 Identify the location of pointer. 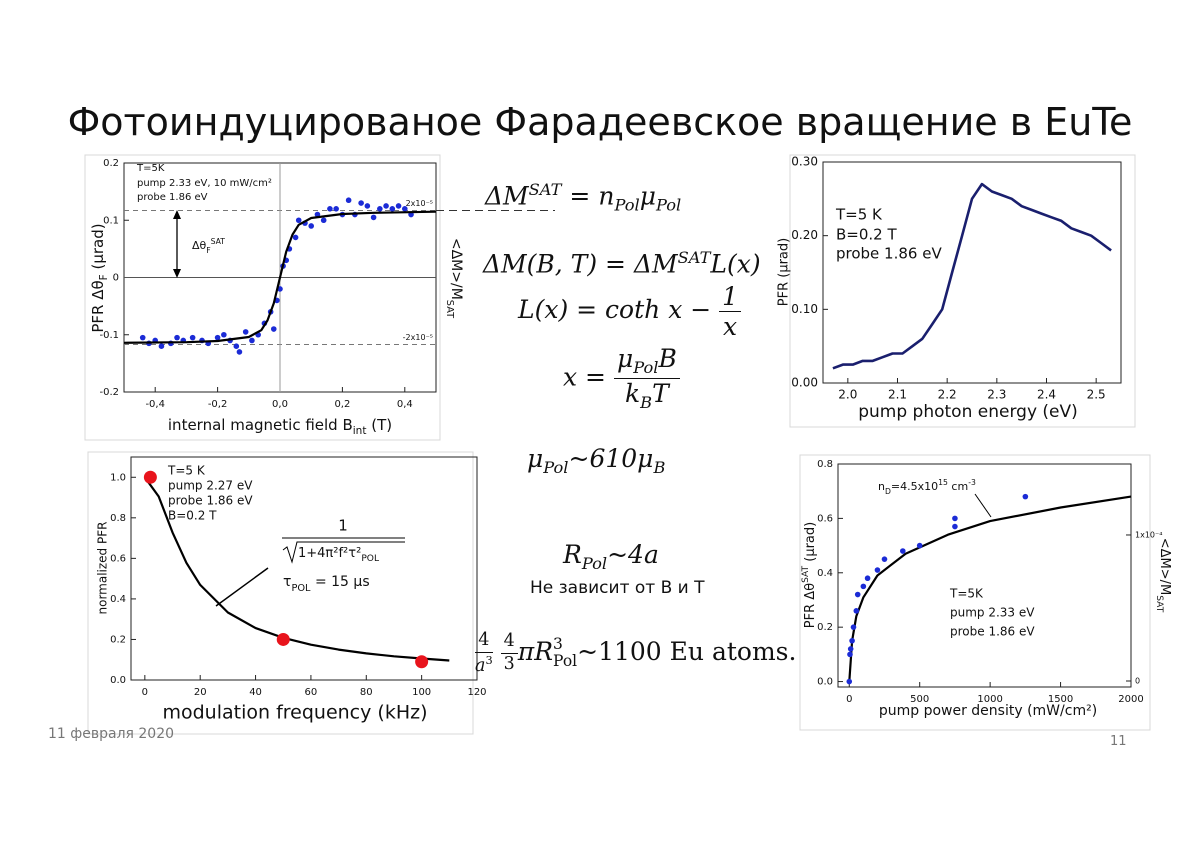
(242, 587).